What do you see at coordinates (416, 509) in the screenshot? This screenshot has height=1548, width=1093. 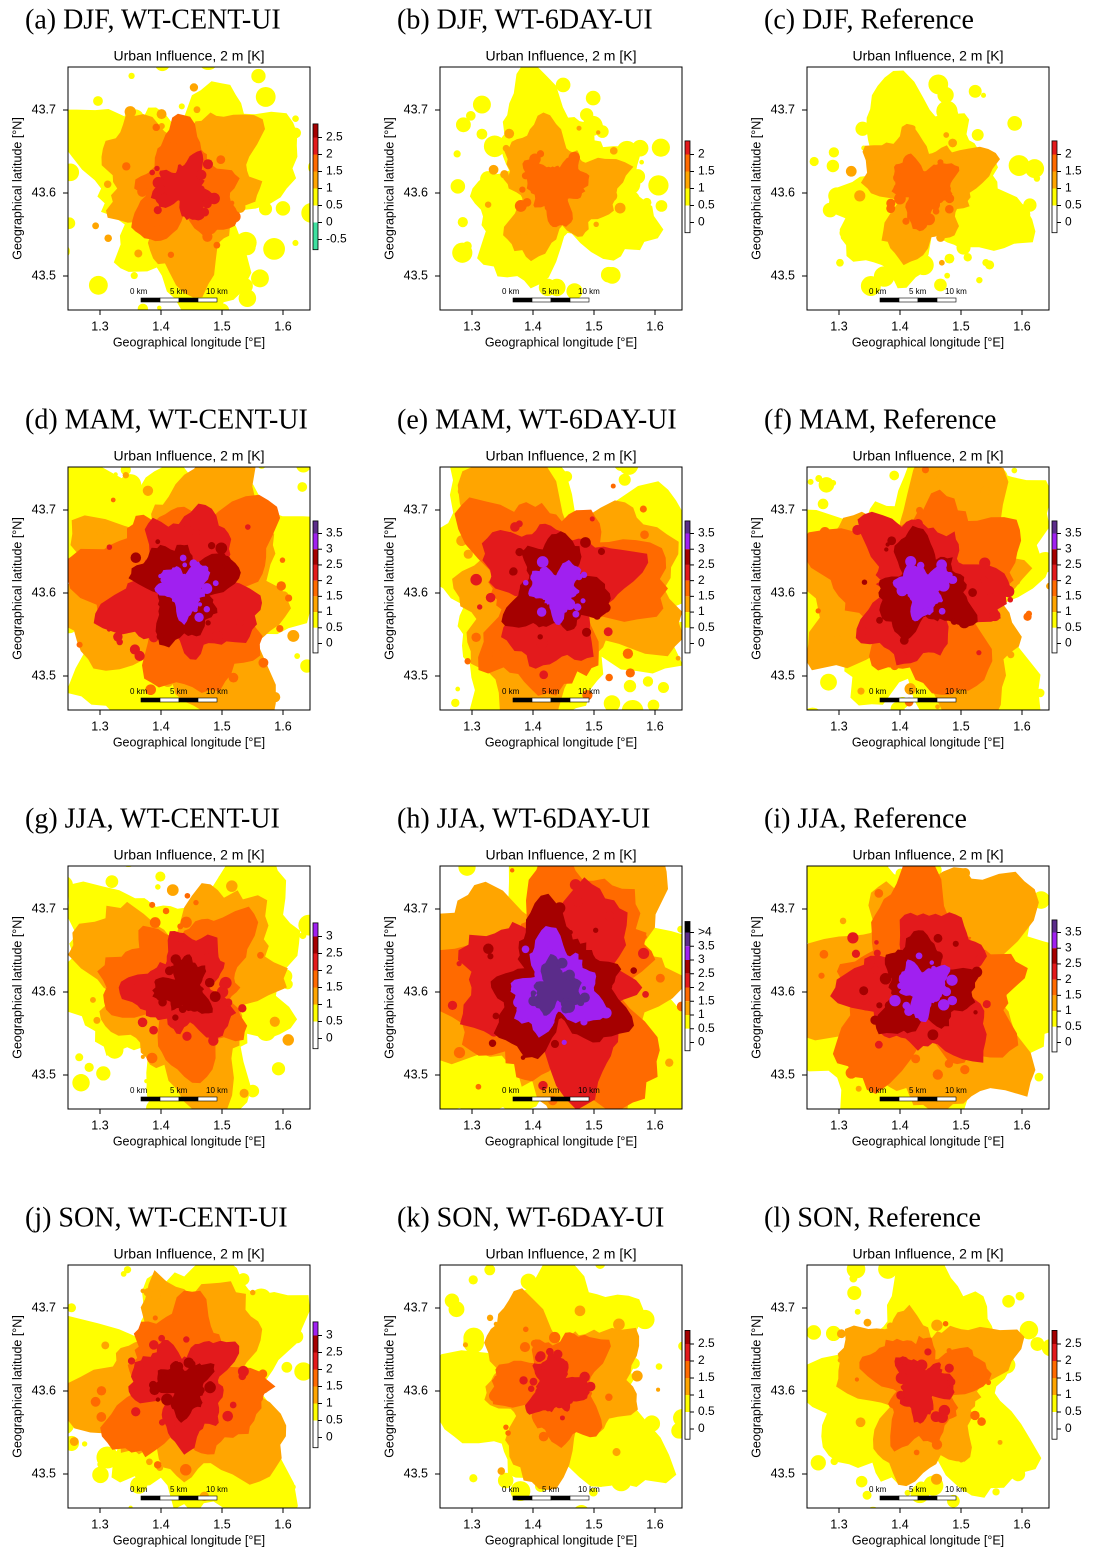 I see `y-tick-label: 43.7` at bounding box center [416, 509].